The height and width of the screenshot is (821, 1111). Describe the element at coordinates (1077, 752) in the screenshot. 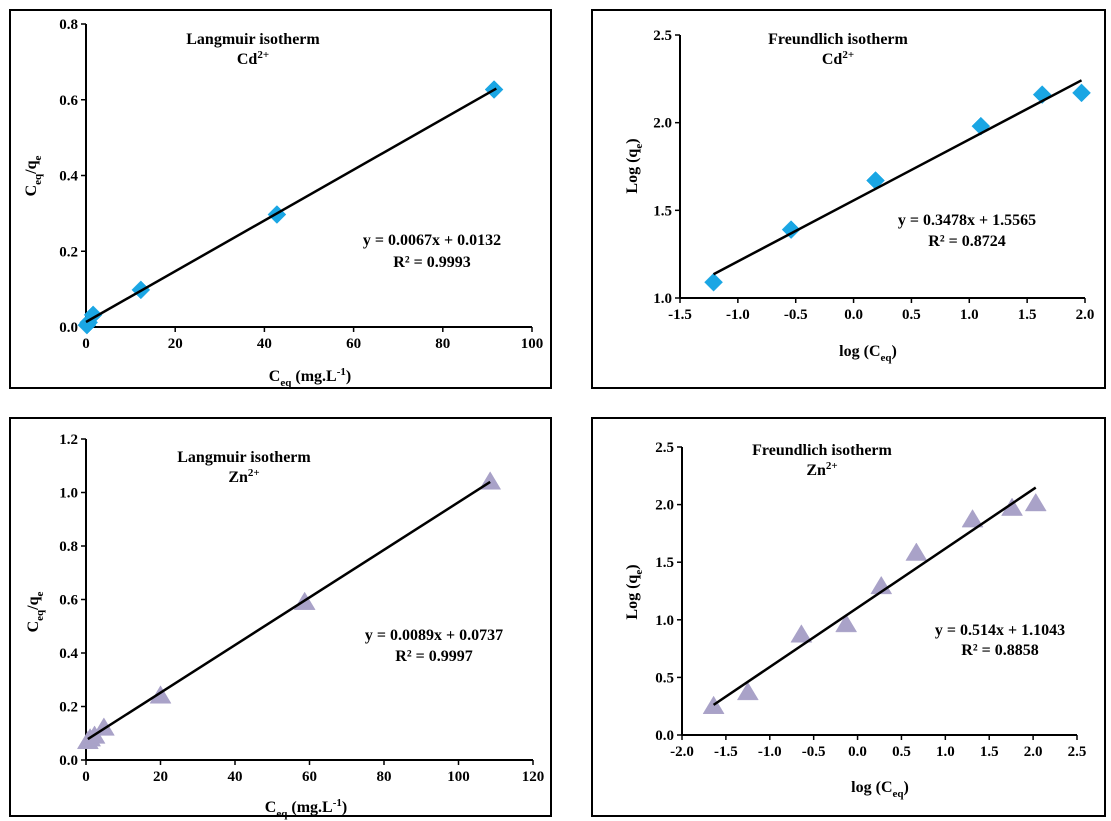

I see `x-tick-label: 2.5` at that location.